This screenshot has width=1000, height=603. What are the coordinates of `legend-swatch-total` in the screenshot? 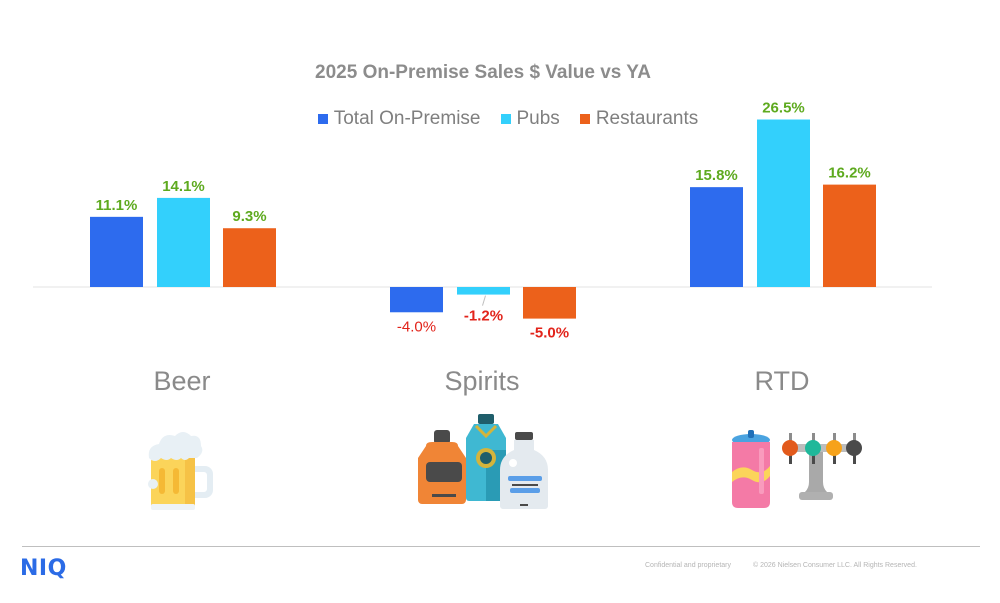 It's located at (322, 119).